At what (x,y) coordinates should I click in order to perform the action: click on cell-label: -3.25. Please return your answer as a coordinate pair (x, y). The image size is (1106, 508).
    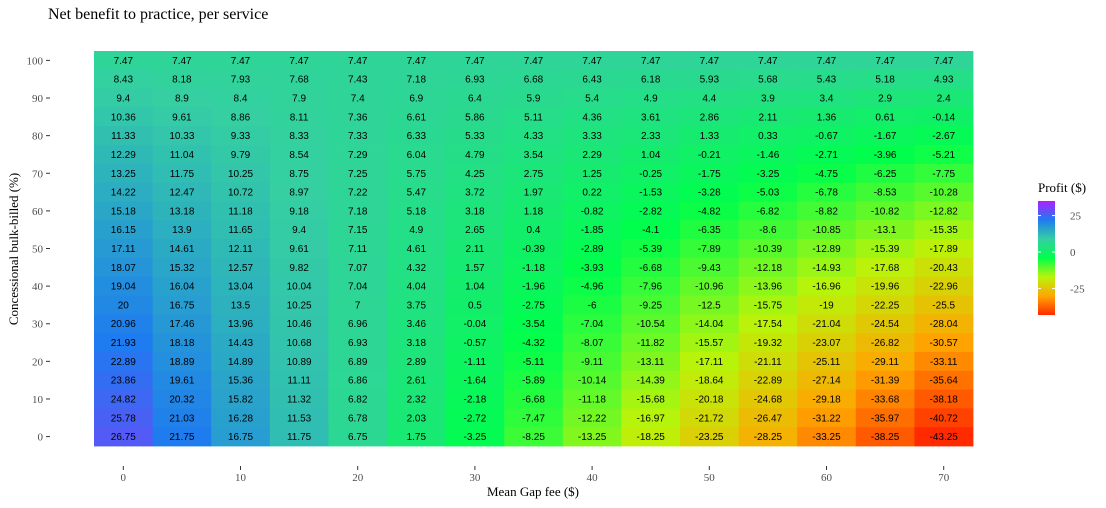
    Looking at the image, I should click on (768, 174).